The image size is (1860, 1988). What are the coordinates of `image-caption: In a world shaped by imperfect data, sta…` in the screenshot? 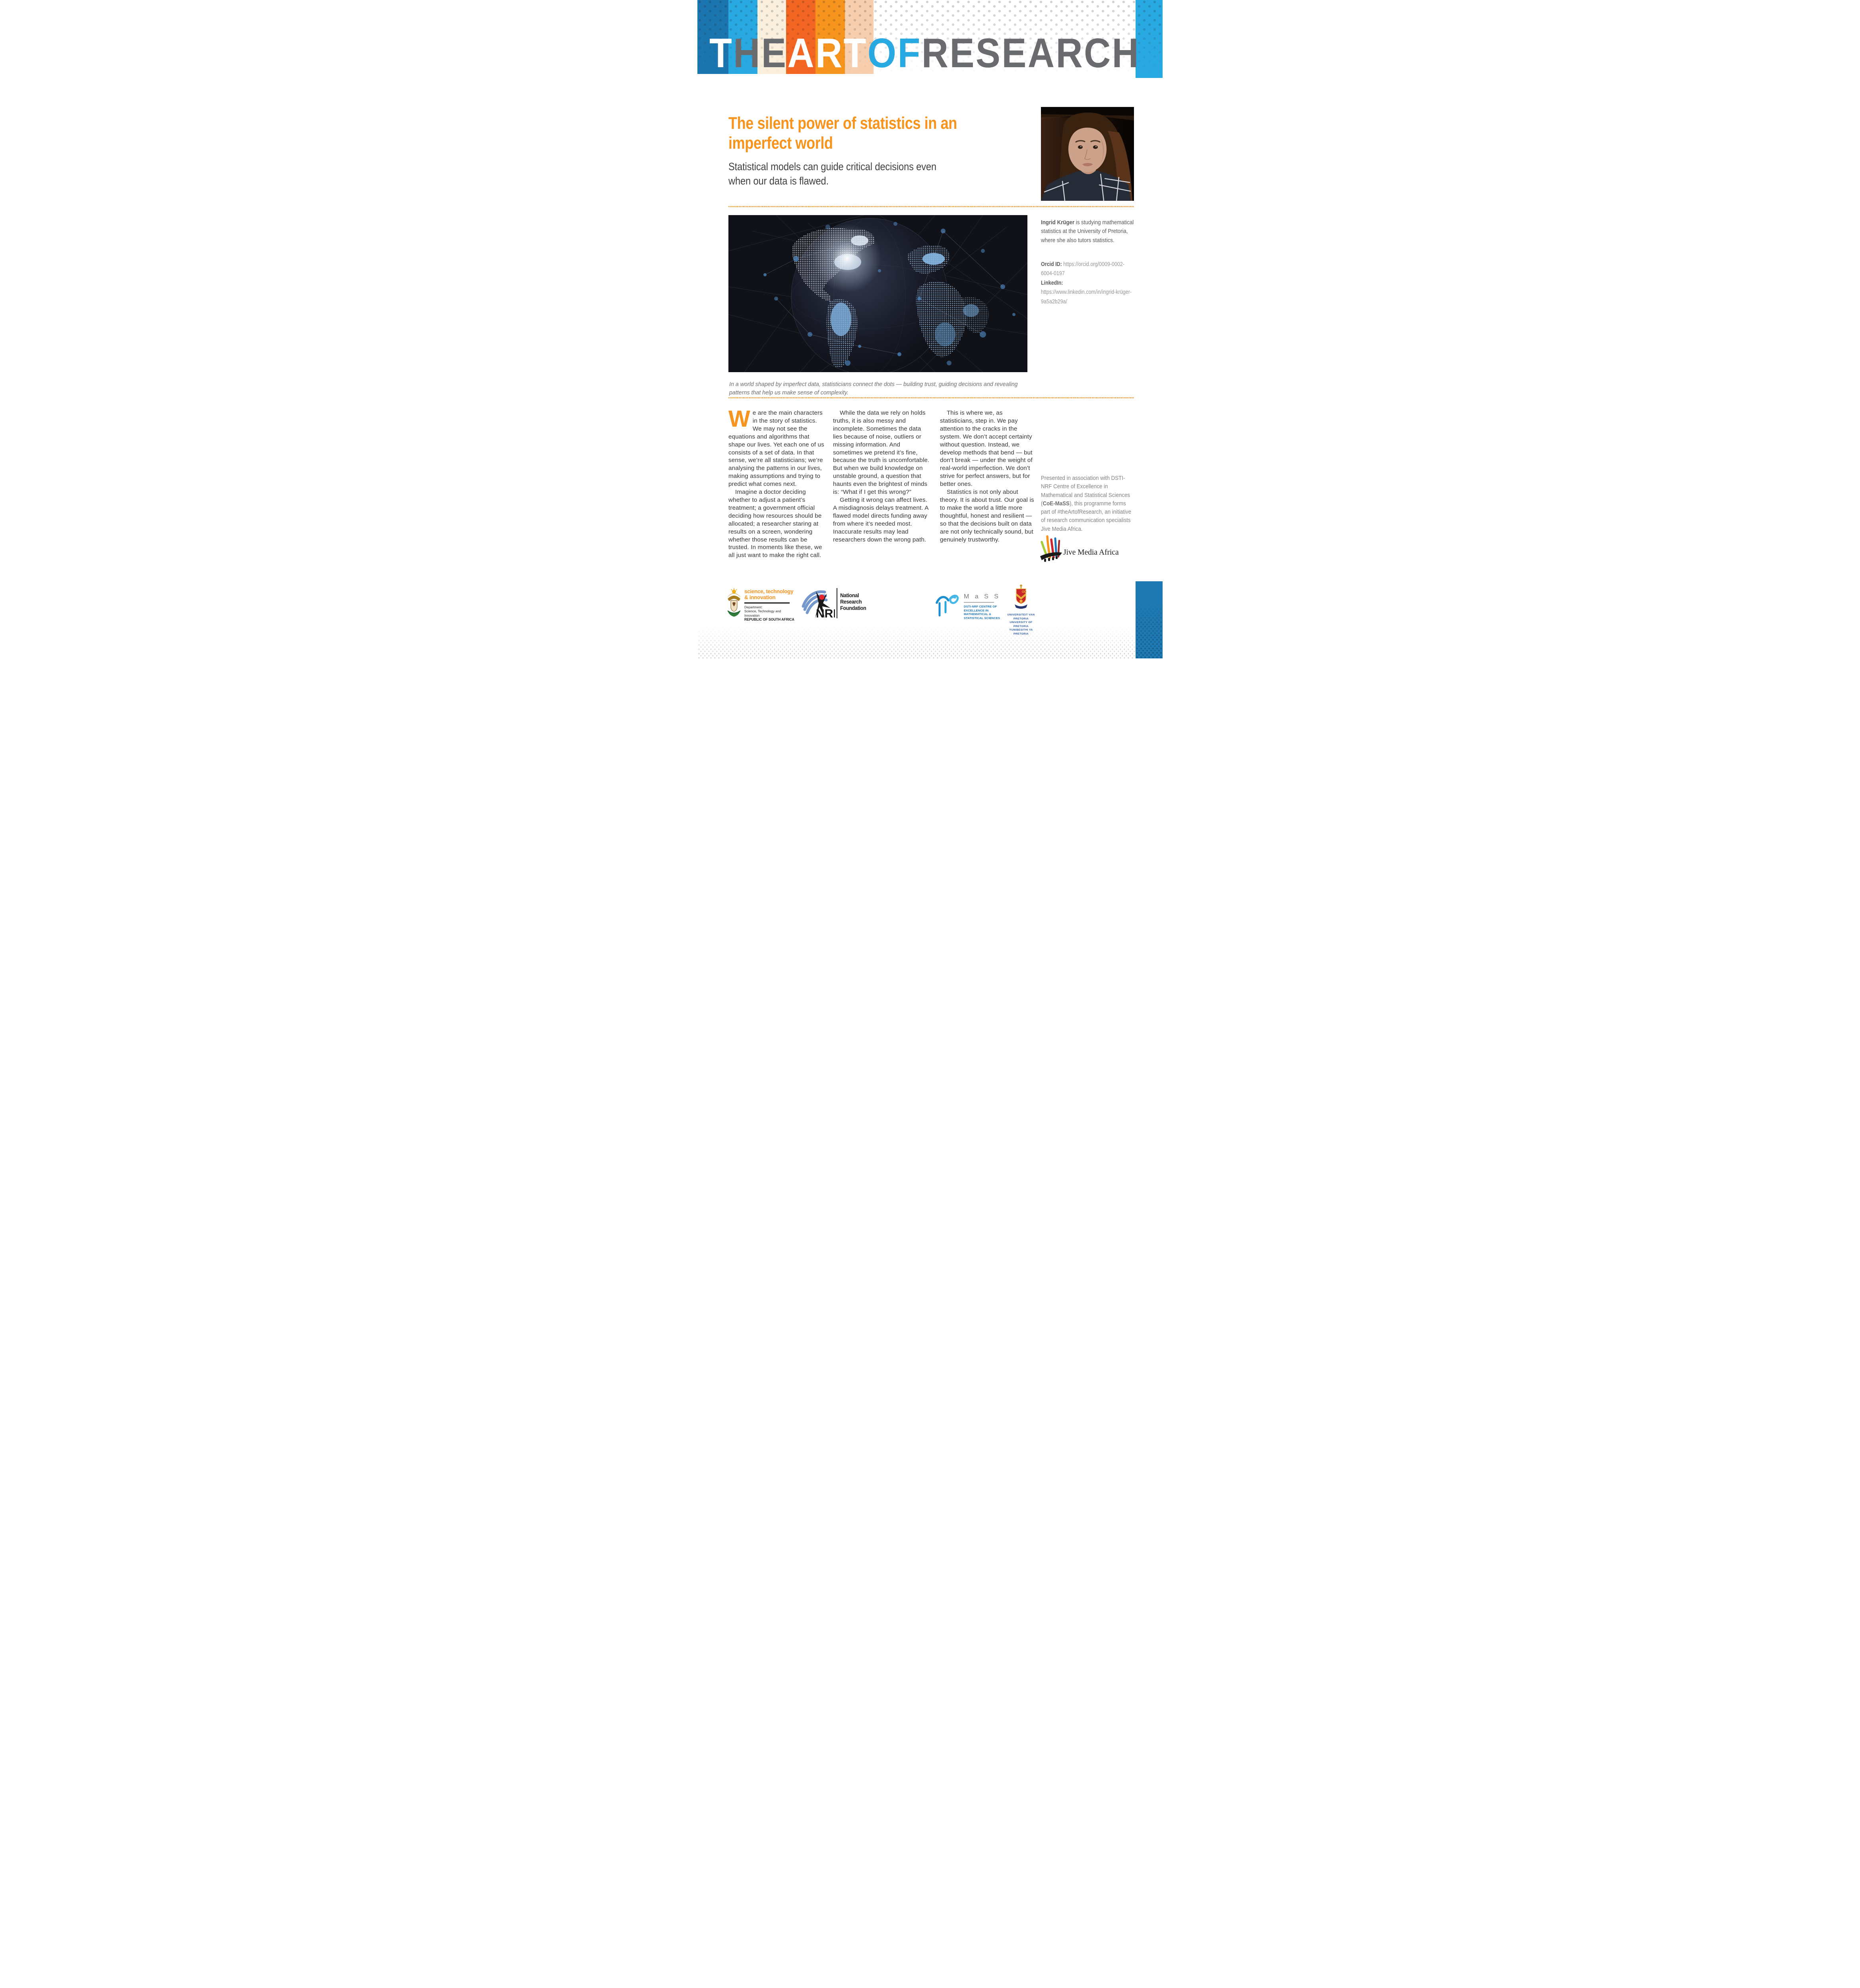 It's located at (873, 388).